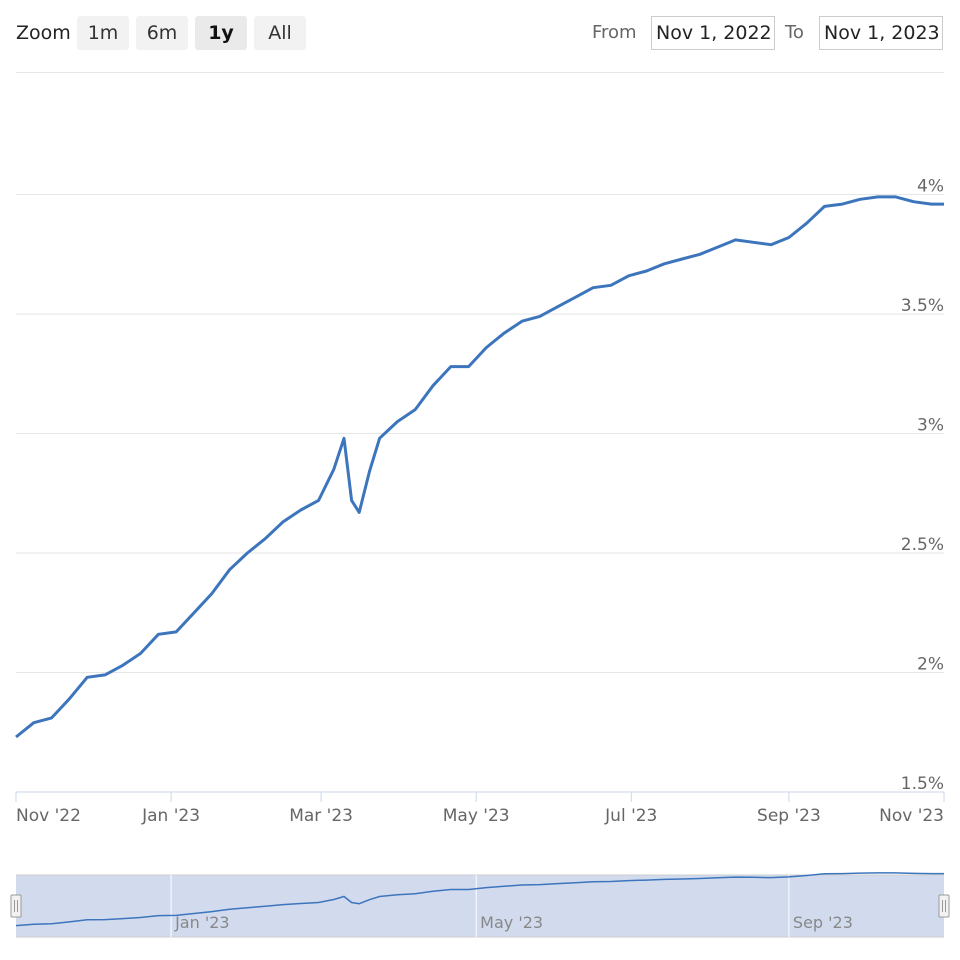 This screenshot has width=960, height=960. What do you see at coordinates (170, 816) in the screenshot?
I see `x-tick-label: Jan '23` at bounding box center [170, 816].